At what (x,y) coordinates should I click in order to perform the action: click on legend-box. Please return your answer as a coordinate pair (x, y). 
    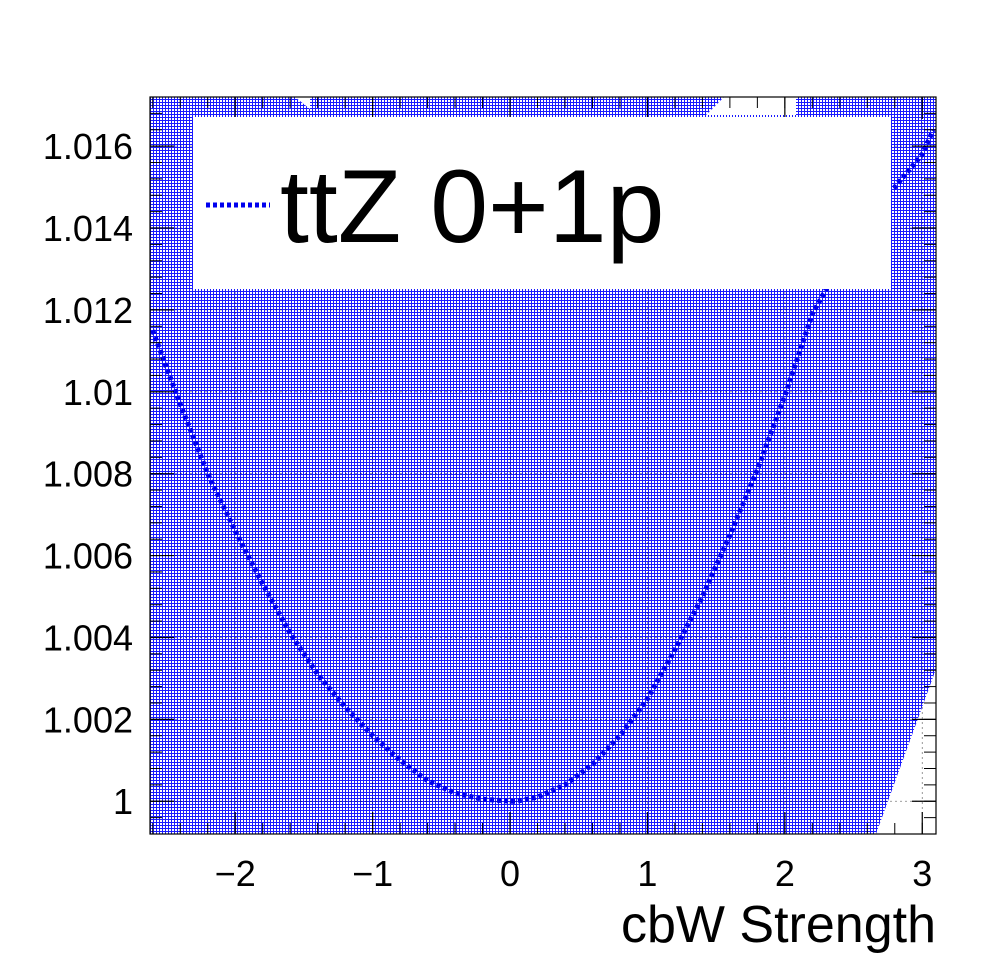
    Looking at the image, I should click on (542, 203).